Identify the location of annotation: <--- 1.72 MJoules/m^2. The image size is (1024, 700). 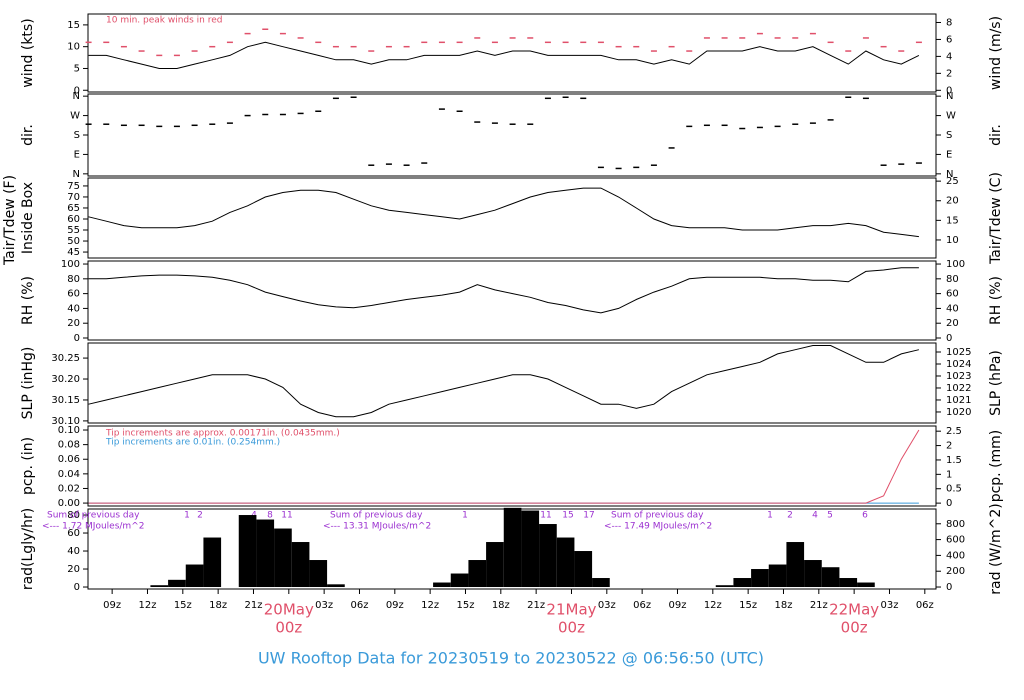
(93, 527).